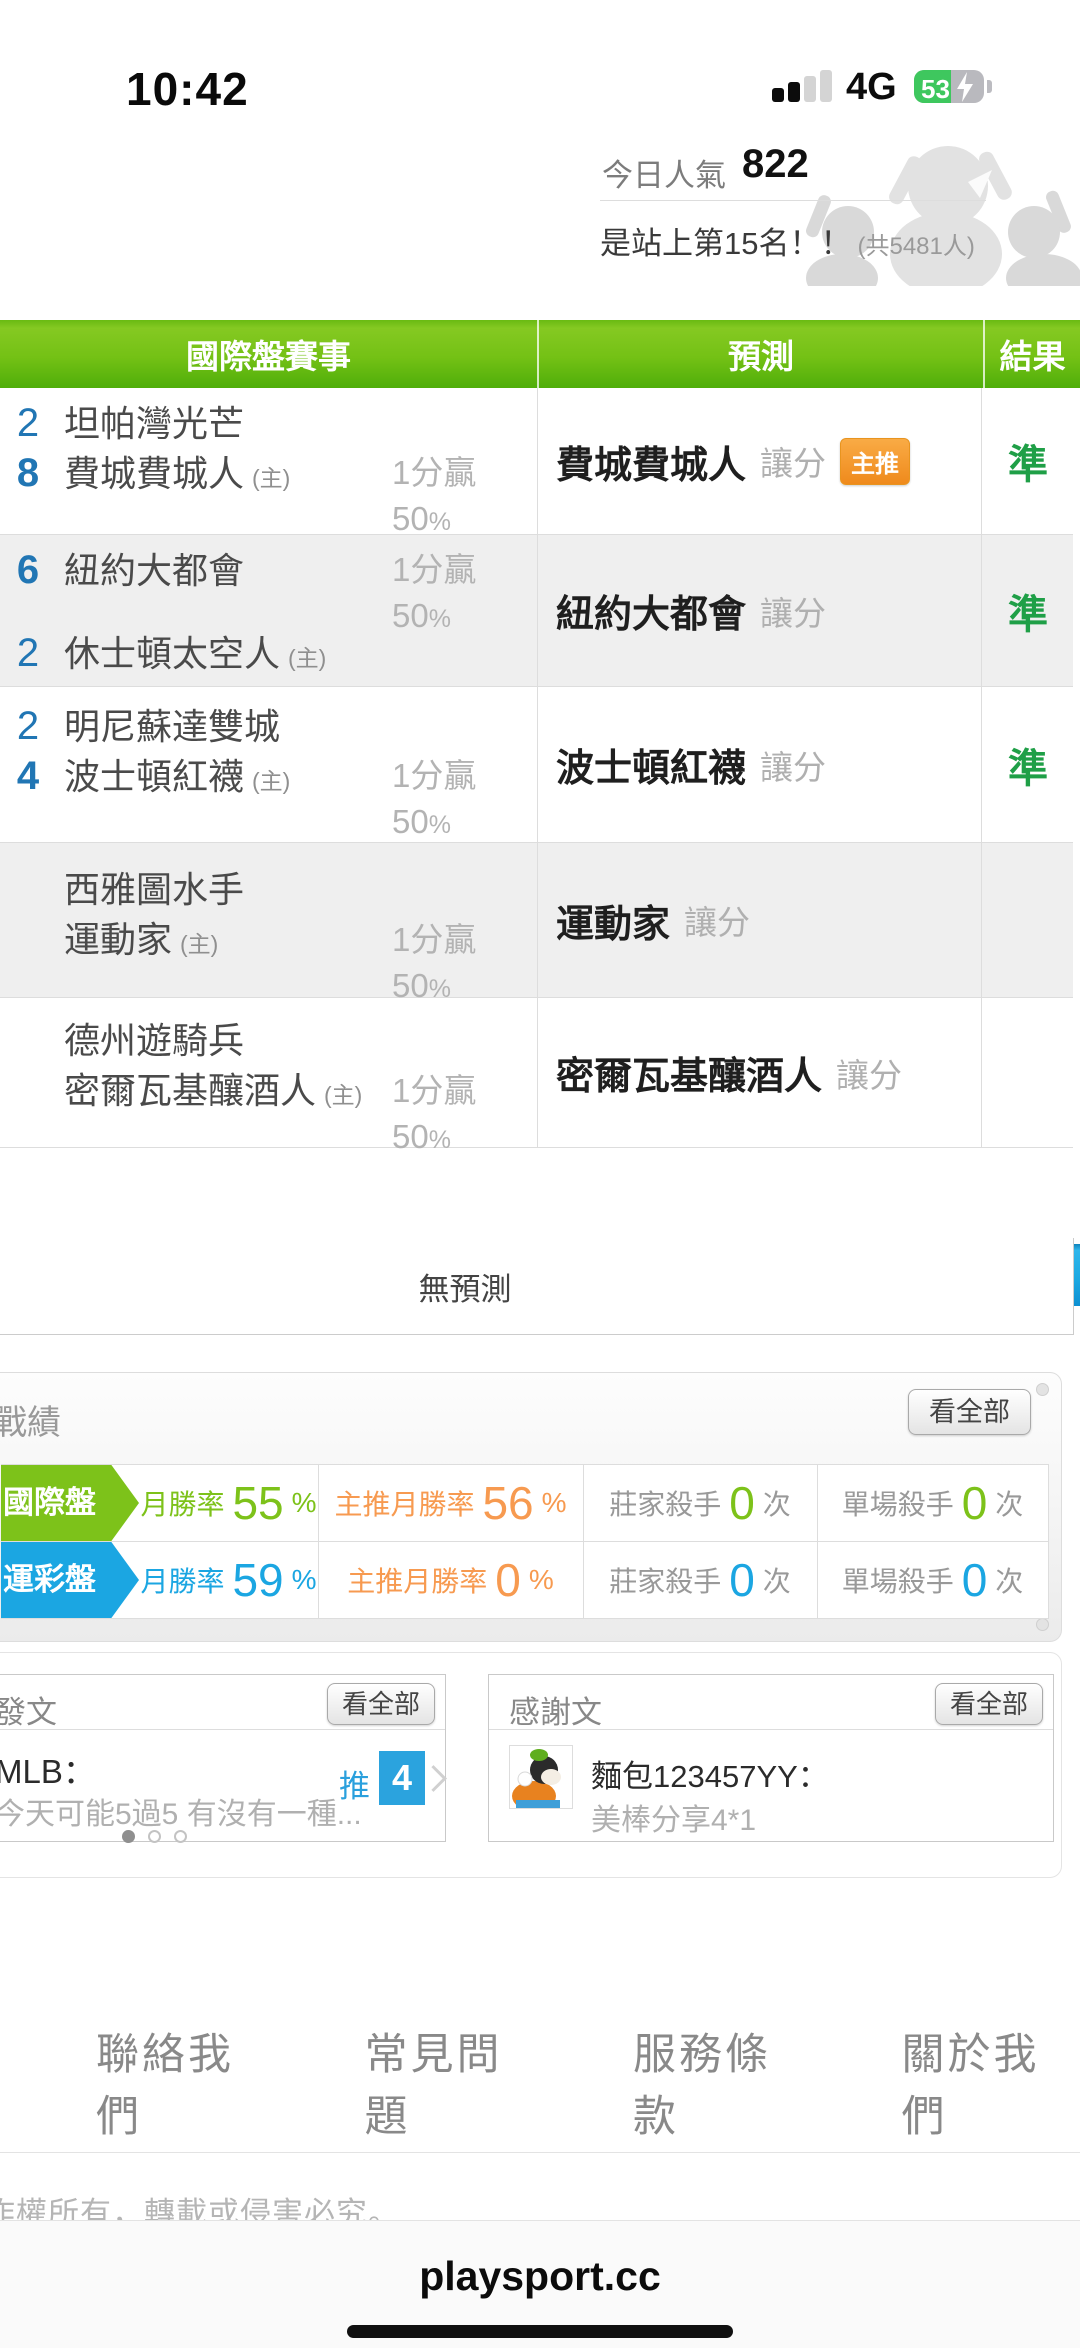  What do you see at coordinates (588, 2082) in the screenshot?
I see `footer-links: 聯絡我們 常見問題 服務條款 關於我們` at bounding box center [588, 2082].